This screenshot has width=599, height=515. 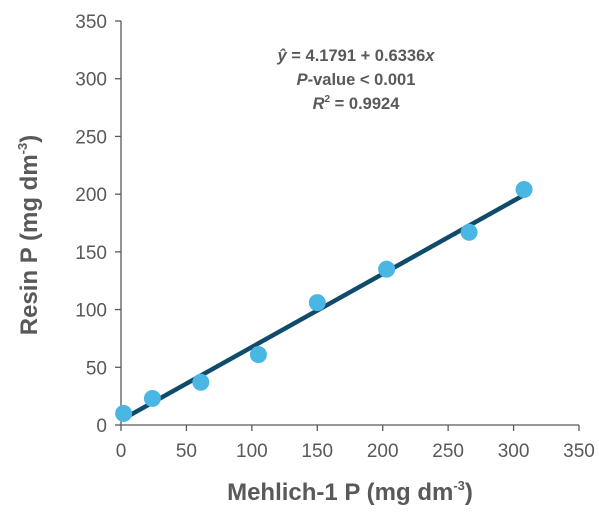 What do you see at coordinates (579, 451) in the screenshot?
I see `x-tick-label: 350` at bounding box center [579, 451].